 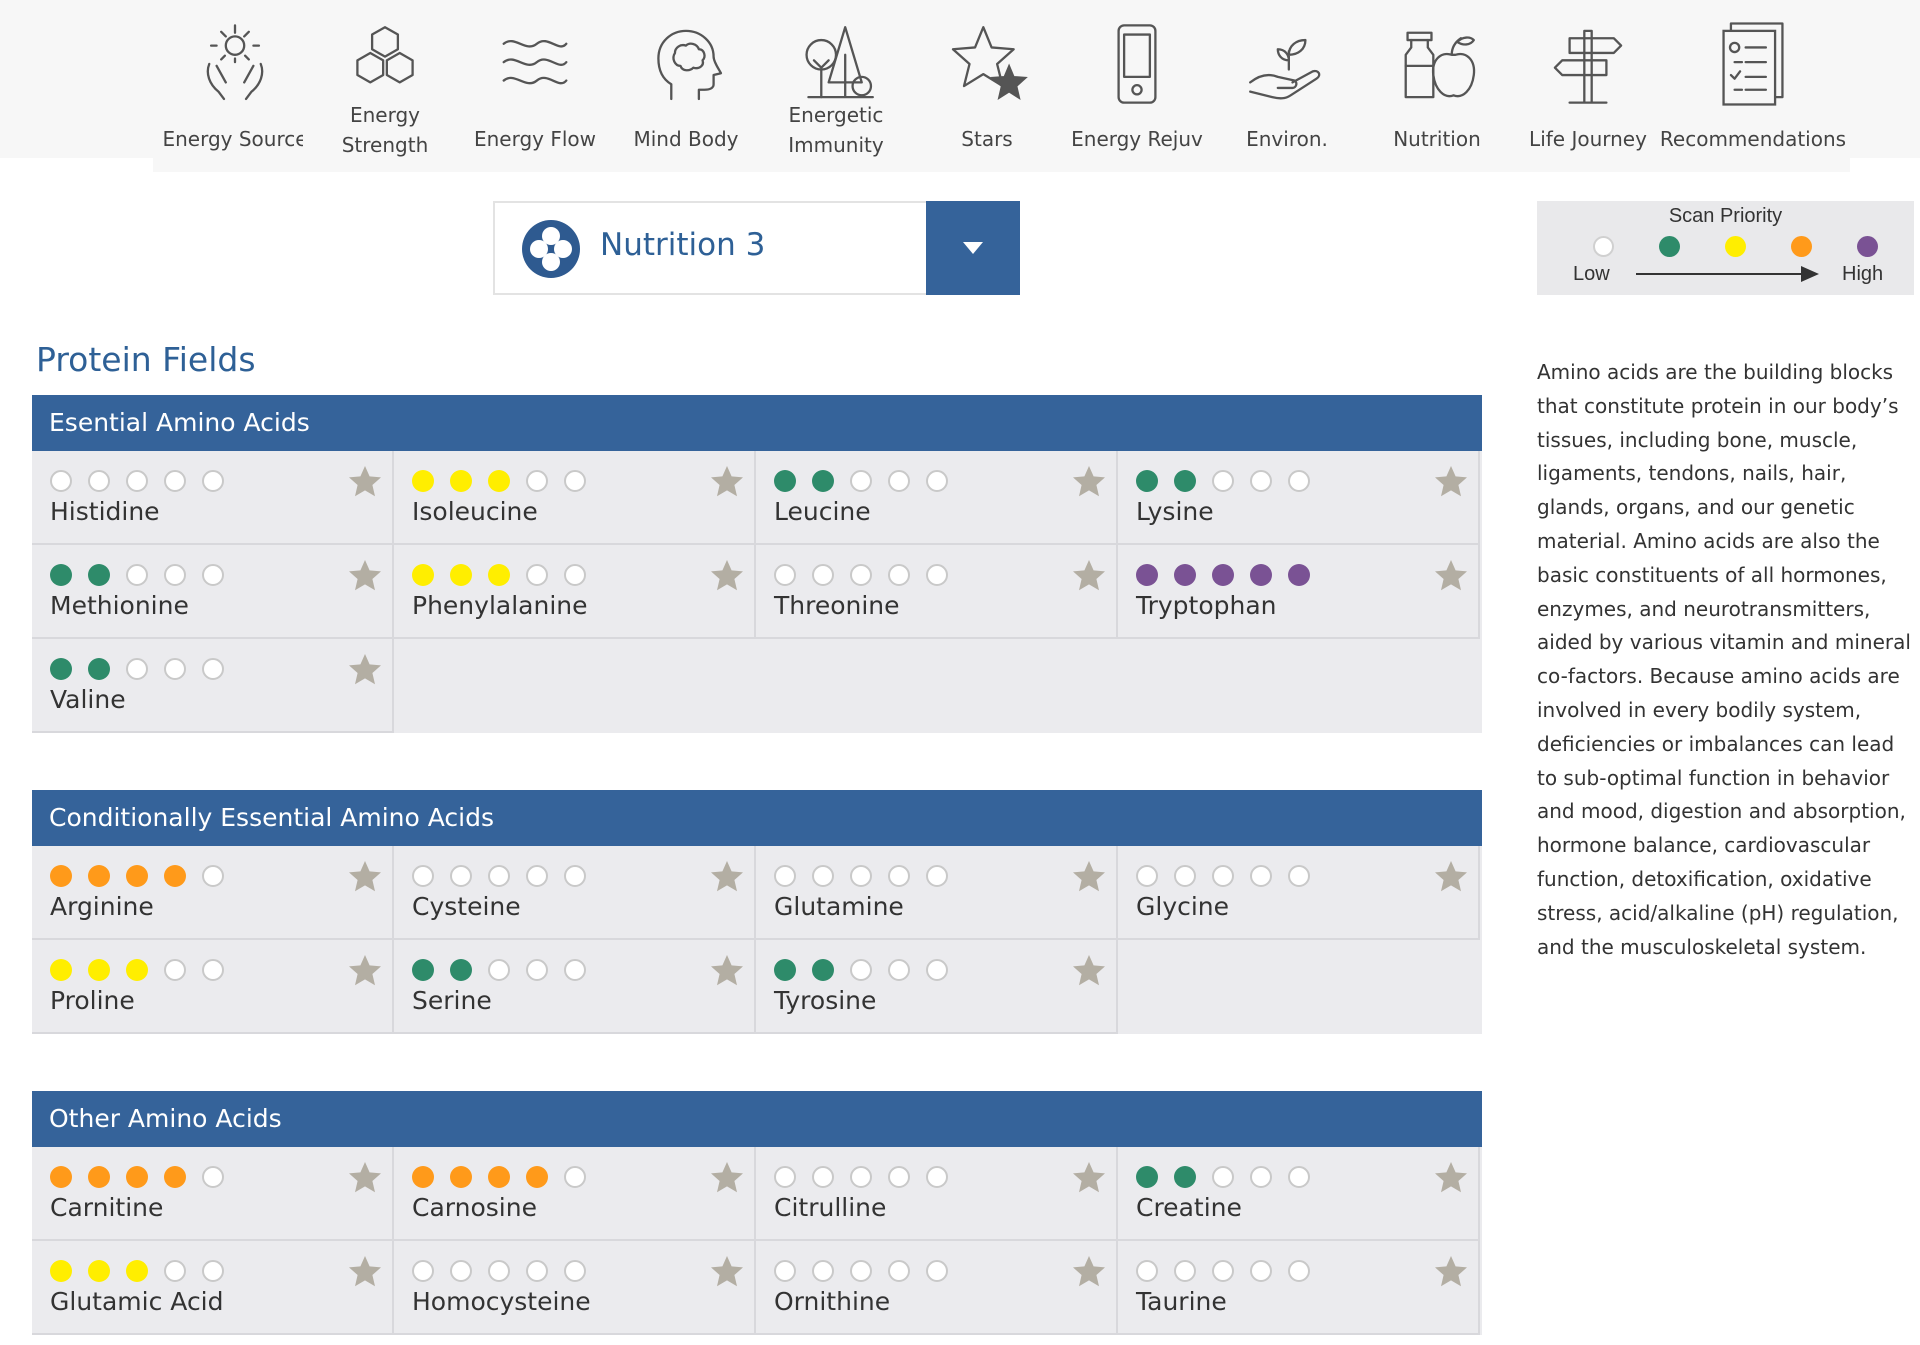 What do you see at coordinates (1437, 139) in the screenshot?
I see `nav-item-label: Nutrition` at bounding box center [1437, 139].